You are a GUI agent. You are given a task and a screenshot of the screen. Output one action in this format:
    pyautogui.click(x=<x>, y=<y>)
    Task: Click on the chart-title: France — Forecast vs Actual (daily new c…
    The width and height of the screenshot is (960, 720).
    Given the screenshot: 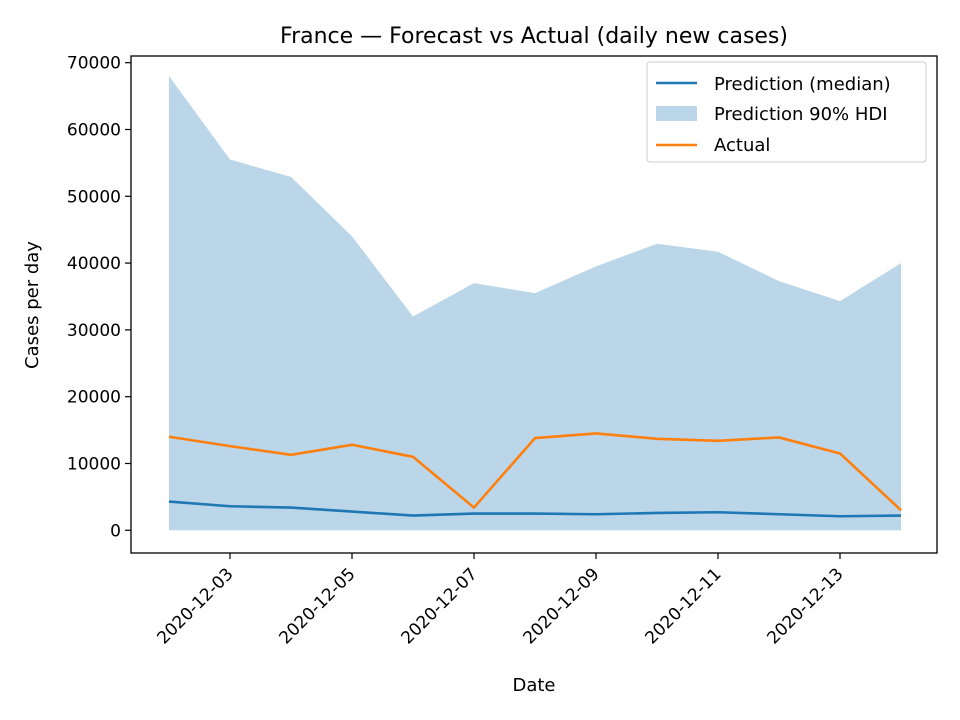 What is the action you would take?
    pyautogui.click(x=534, y=36)
    